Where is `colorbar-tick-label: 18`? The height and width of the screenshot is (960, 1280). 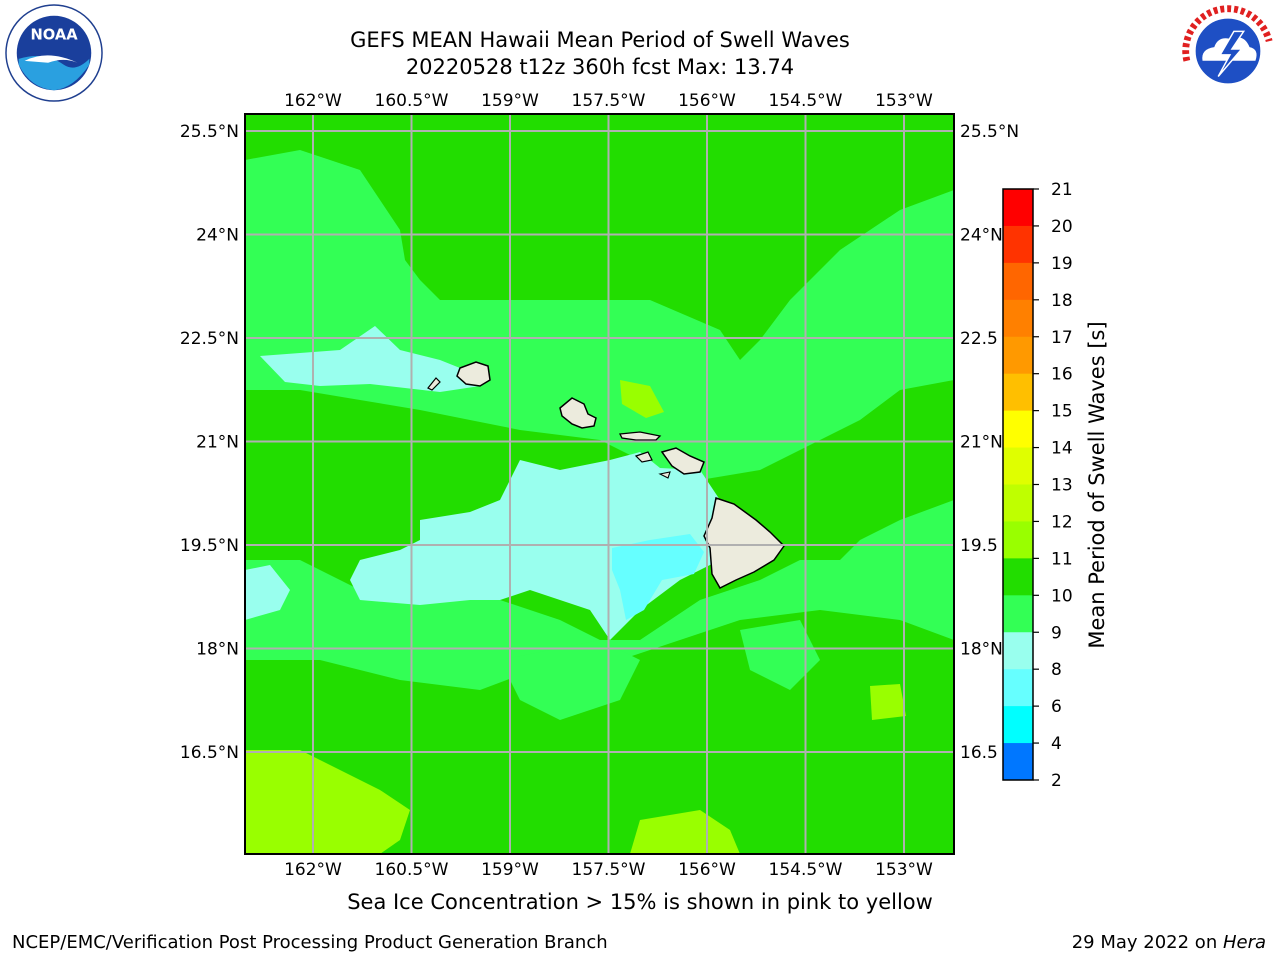 colorbar-tick-label: 18 is located at coordinates (1062, 301).